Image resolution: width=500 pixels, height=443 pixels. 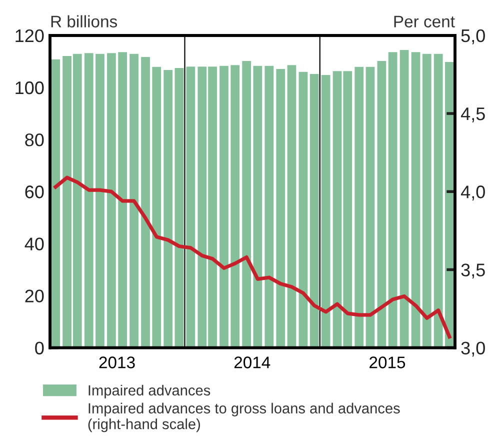 What do you see at coordinates (244, 417) in the screenshot?
I see `legend-label: Impaired advances to gross loans and advances (right-hand scale)` at bounding box center [244, 417].